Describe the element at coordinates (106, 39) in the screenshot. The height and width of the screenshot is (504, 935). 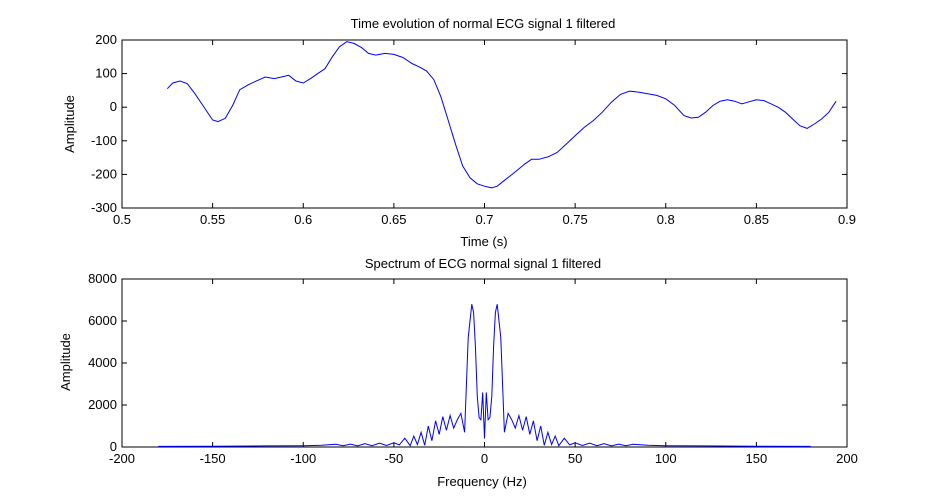
I see `y-tick-label: 200` at that location.